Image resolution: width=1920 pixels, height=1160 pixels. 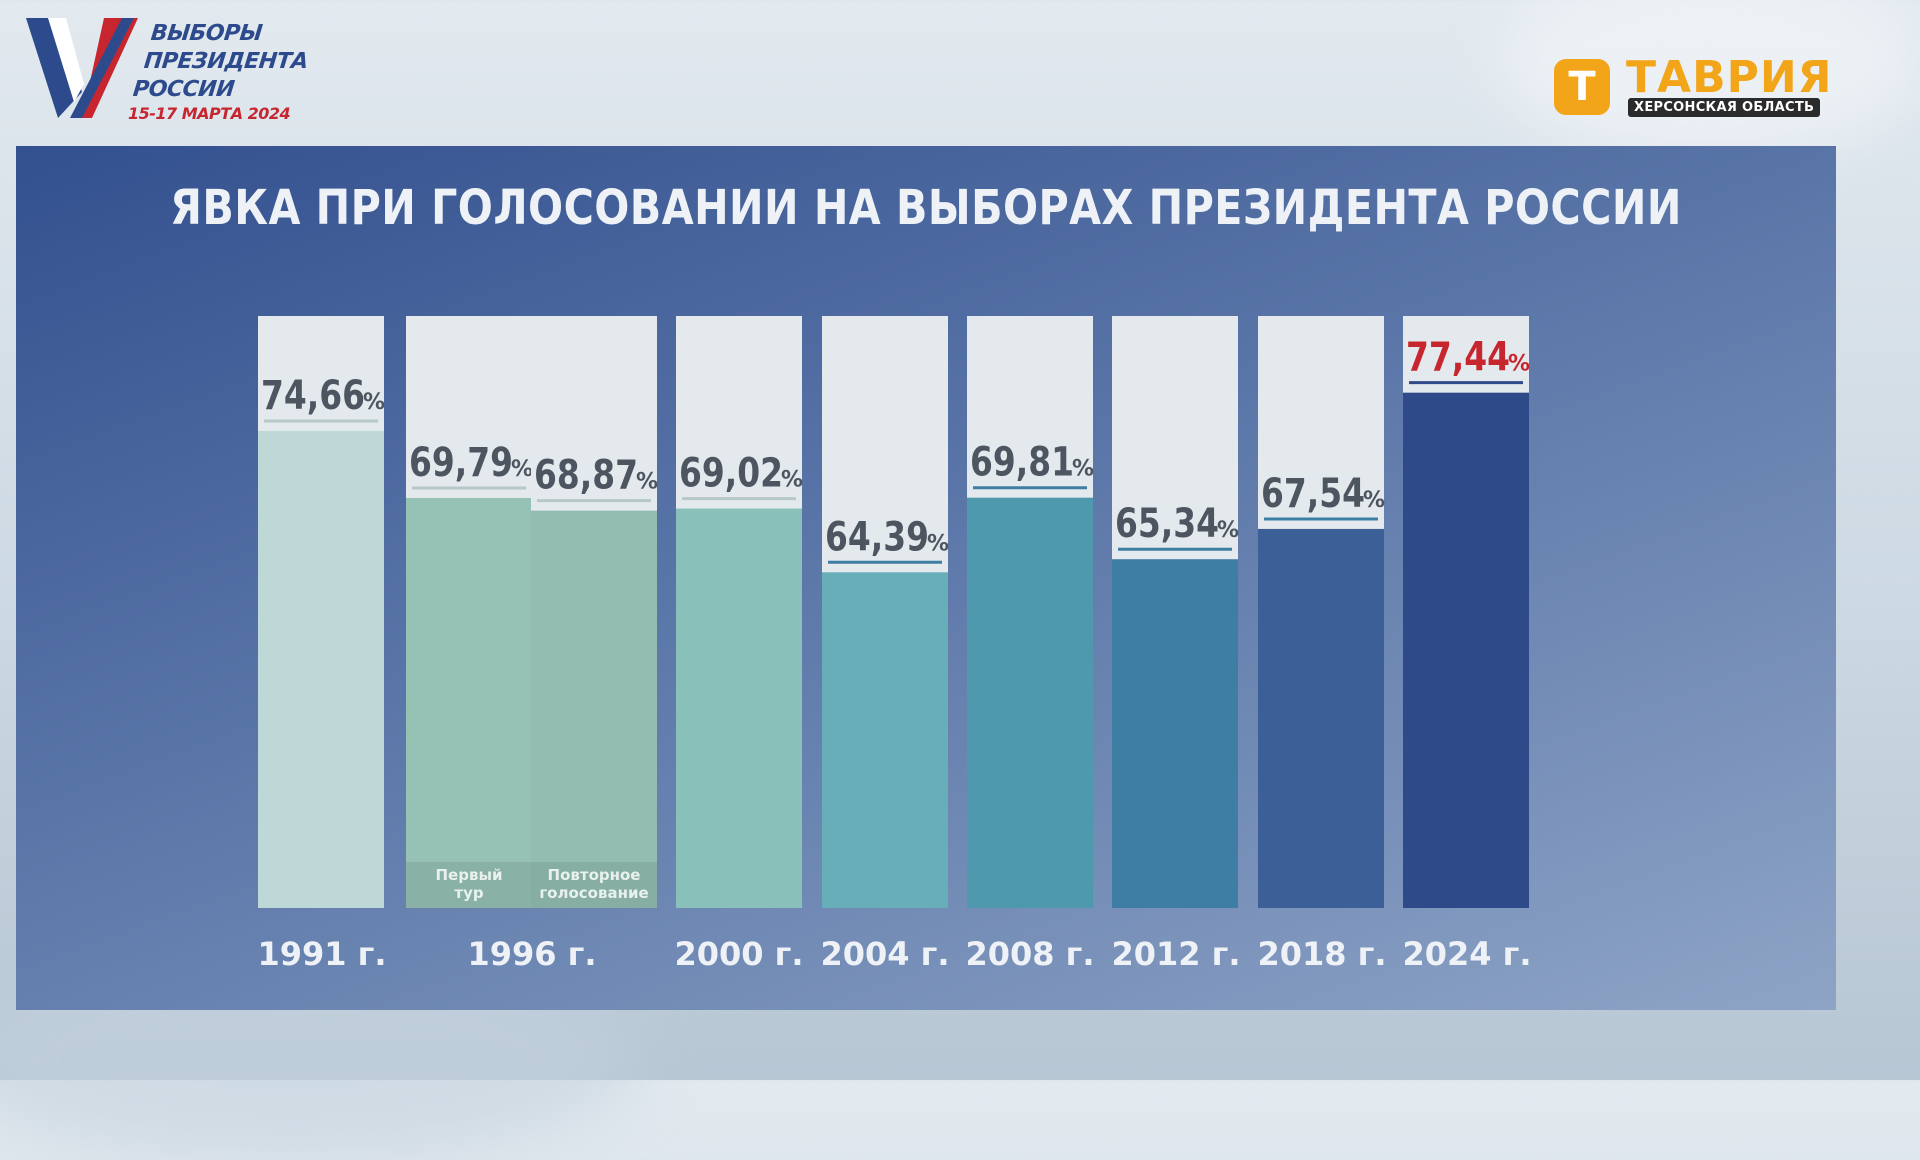 I want to click on x-tick-label: 2008 г., so click(x=1029, y=954).